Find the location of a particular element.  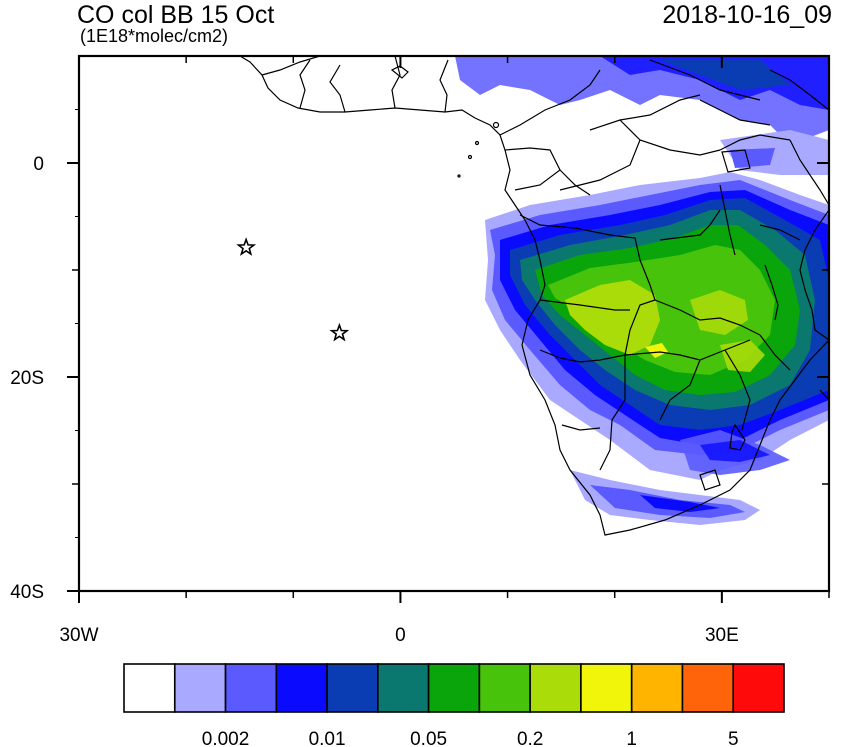

x-tick-label: 30E is located at coordinates (722, 635).